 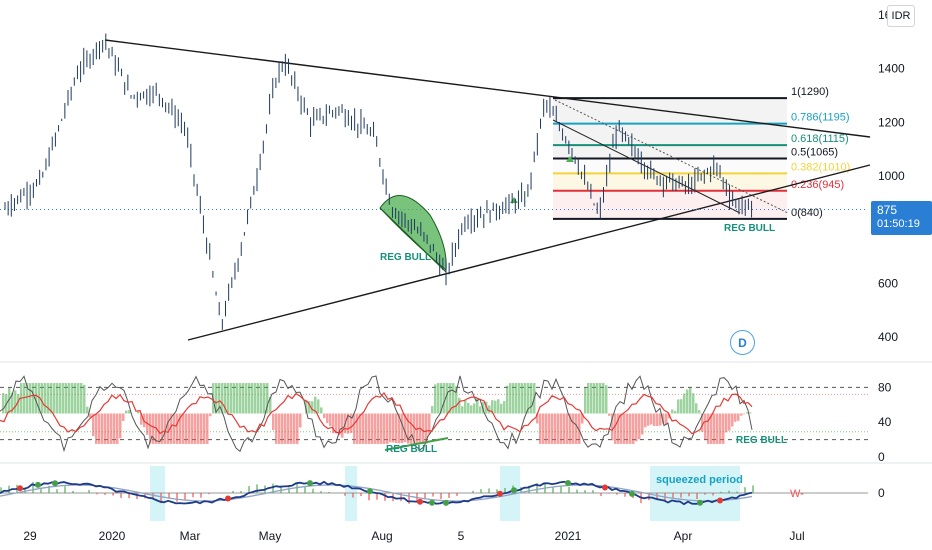 What do you see at coordinates (190, 536) in the screenshot?
I see `x-tick-label: Mar` at bounding box center [190, 536].